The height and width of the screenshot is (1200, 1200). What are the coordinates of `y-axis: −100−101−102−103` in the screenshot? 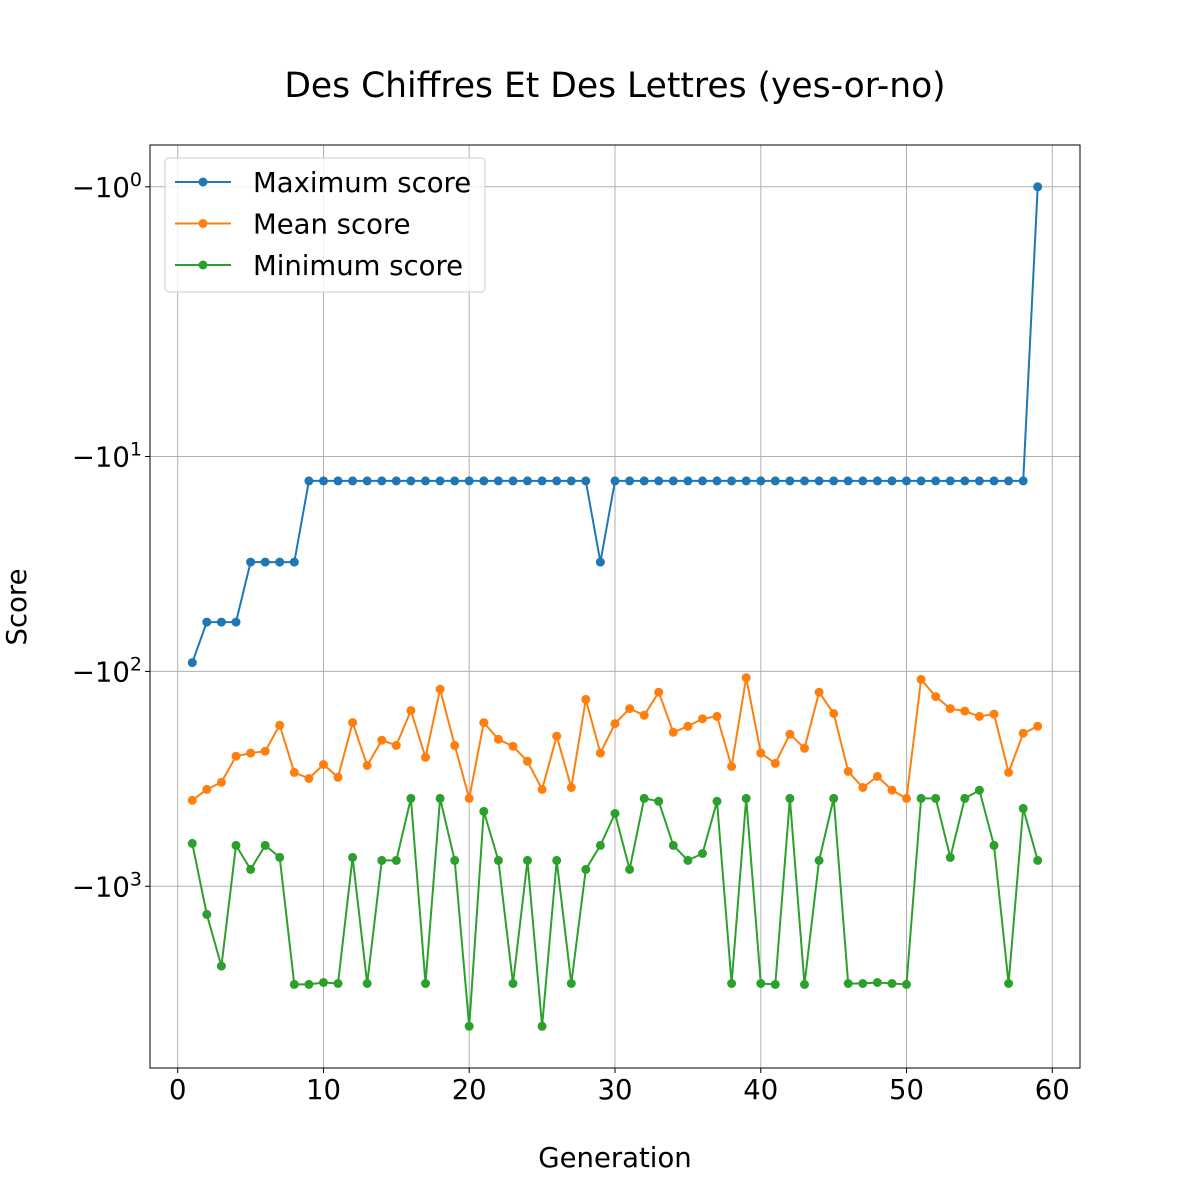 It's located at (111, 536).